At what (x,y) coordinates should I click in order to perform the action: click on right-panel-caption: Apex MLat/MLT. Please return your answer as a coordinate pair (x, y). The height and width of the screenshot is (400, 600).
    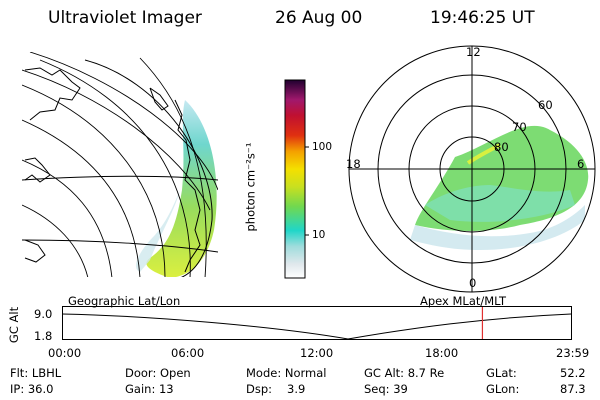
    Looking at the image, I should click on (463, 301).